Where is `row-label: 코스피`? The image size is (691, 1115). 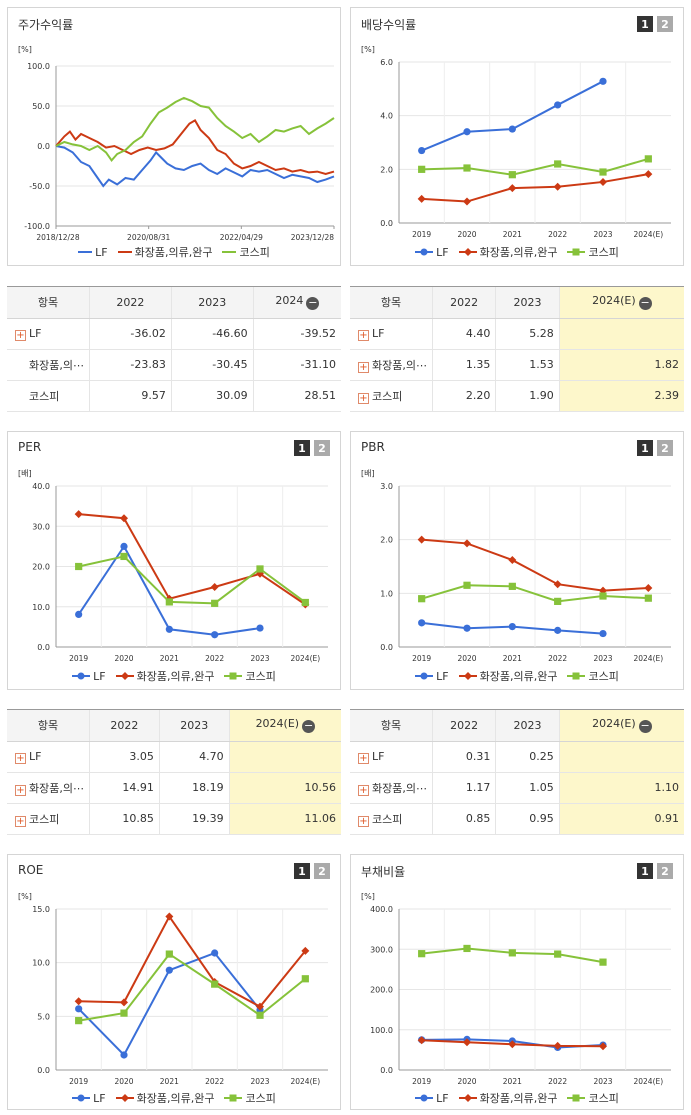 row-label: 코스피 is located at coordinates (48, 396).